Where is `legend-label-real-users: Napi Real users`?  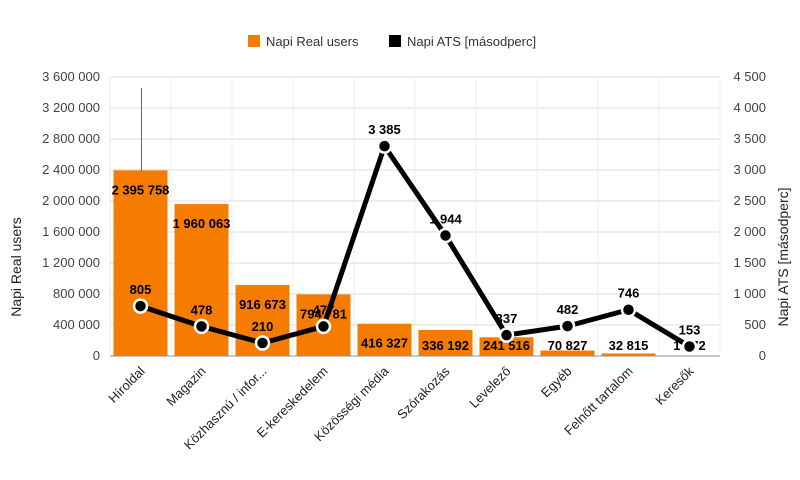
legend-label-real-users: Napi Real users is located at coordinates (312, 41).